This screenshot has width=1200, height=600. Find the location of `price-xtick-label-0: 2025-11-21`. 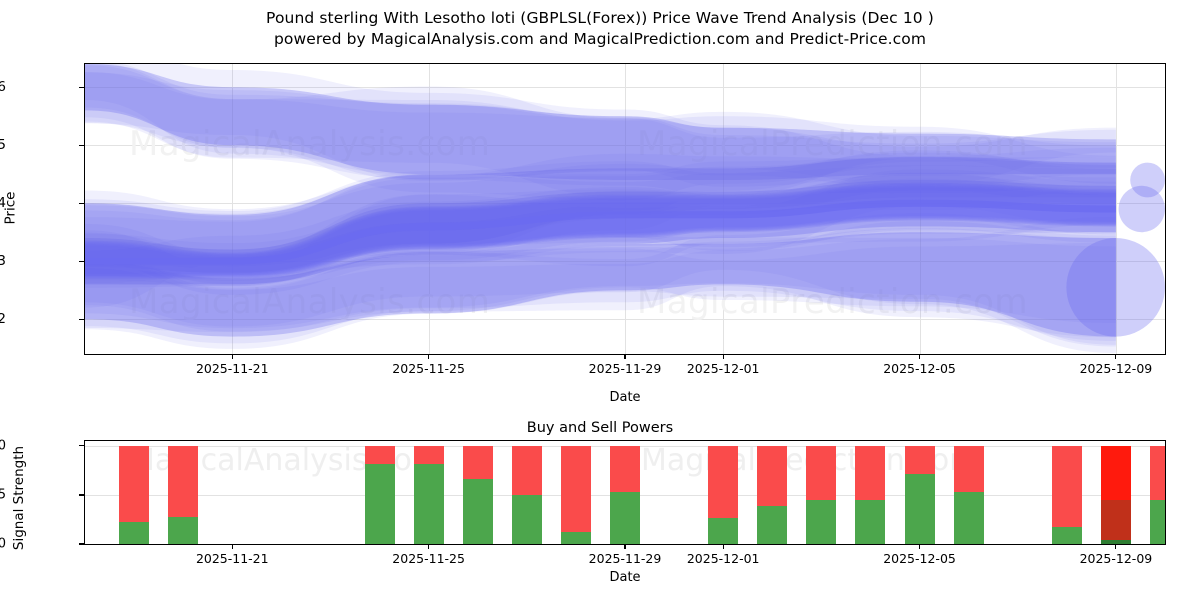

price-xtick-label-0: 2025-11-21 is located at coordinates (232, 368).